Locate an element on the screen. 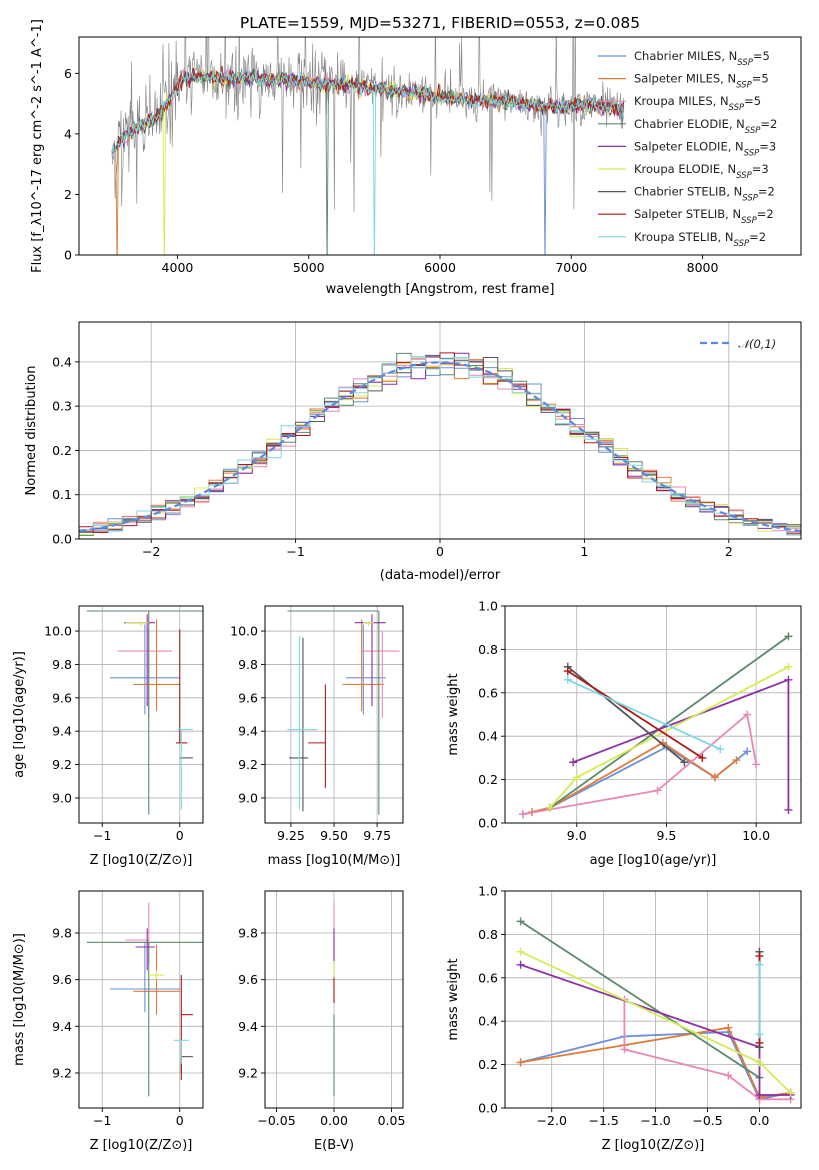 The width and height of the screenshot is (819, 1170). legend-label-salpeter_stelib: Salpeter STELIB, NSSP=2 is located at coordinates (704, 216).